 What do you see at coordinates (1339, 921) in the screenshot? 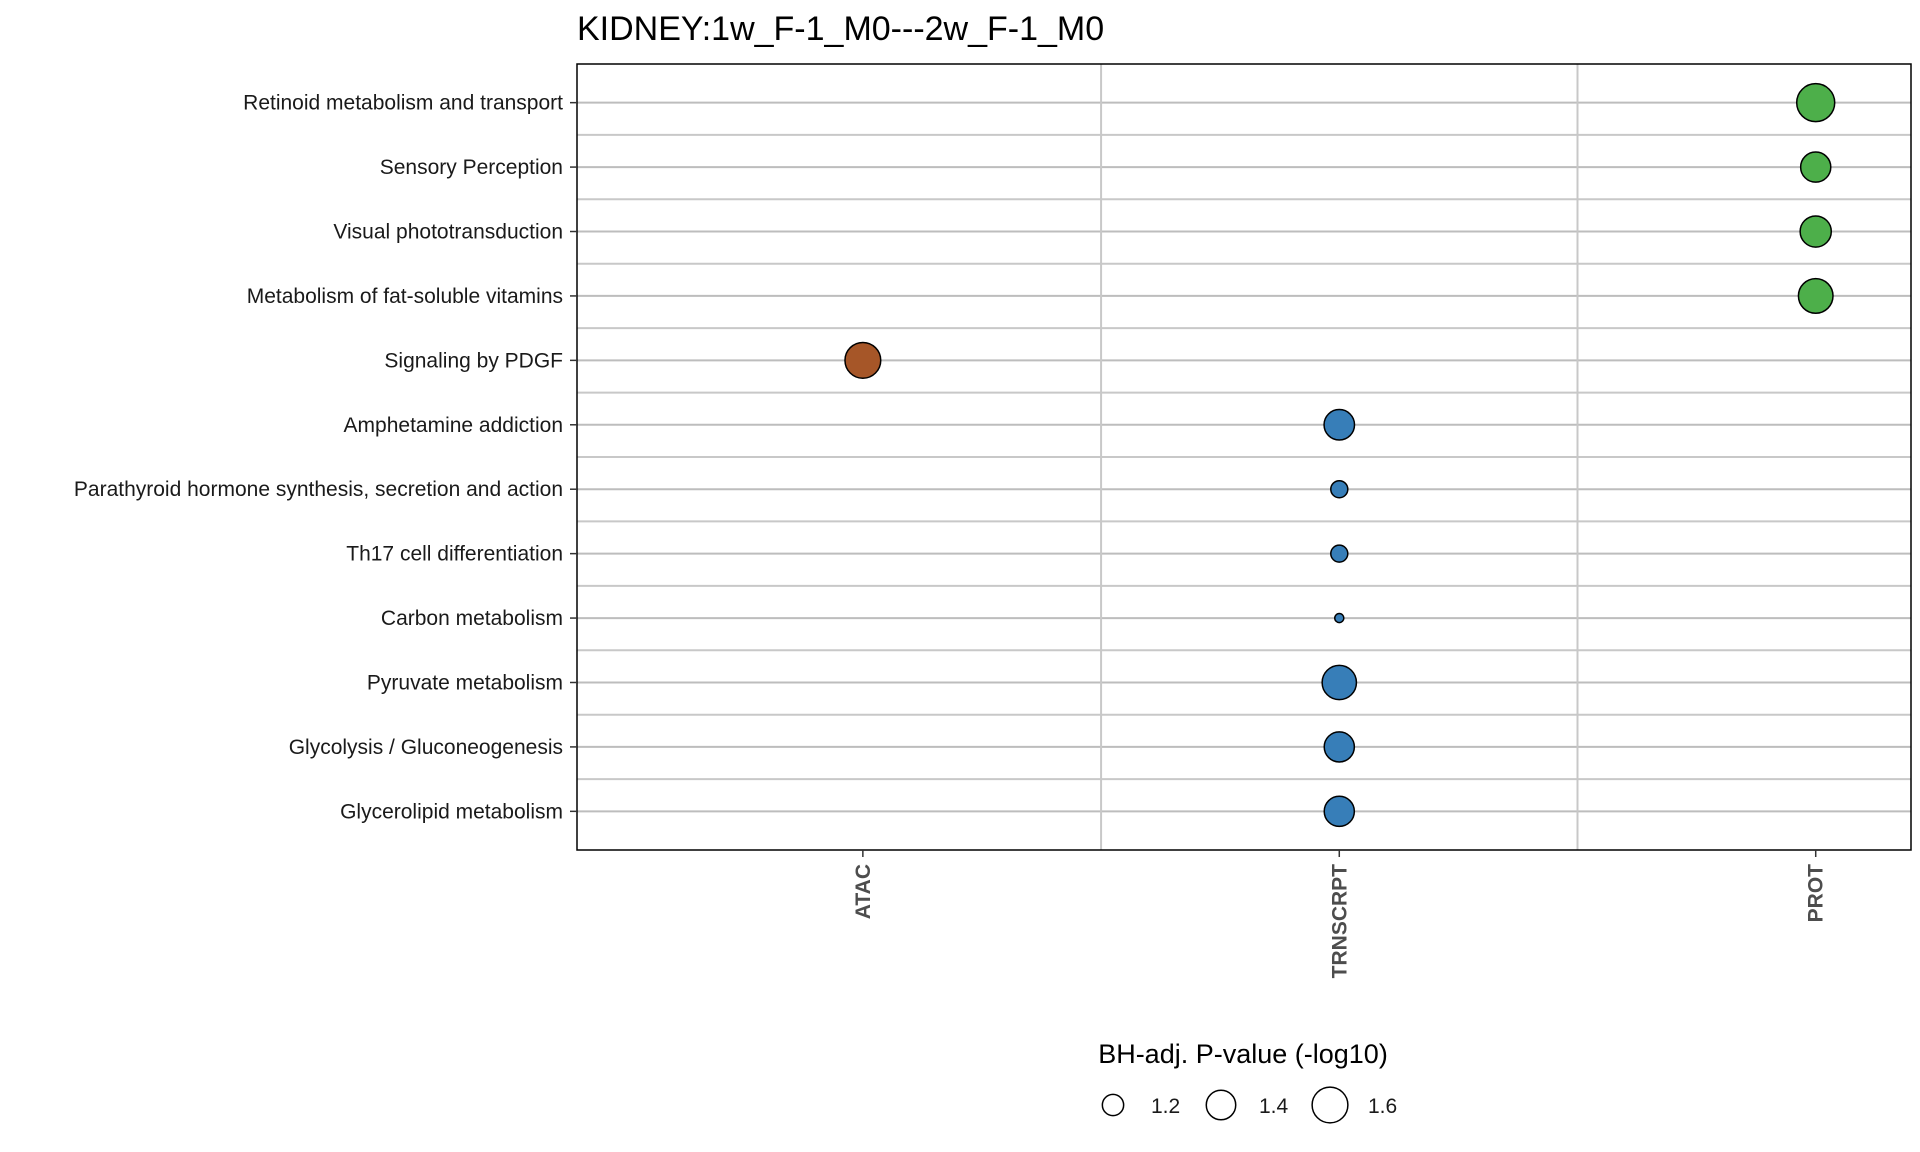
I see `x-tick-label: TRNSCRPT` at bounding box center [1339, 921].